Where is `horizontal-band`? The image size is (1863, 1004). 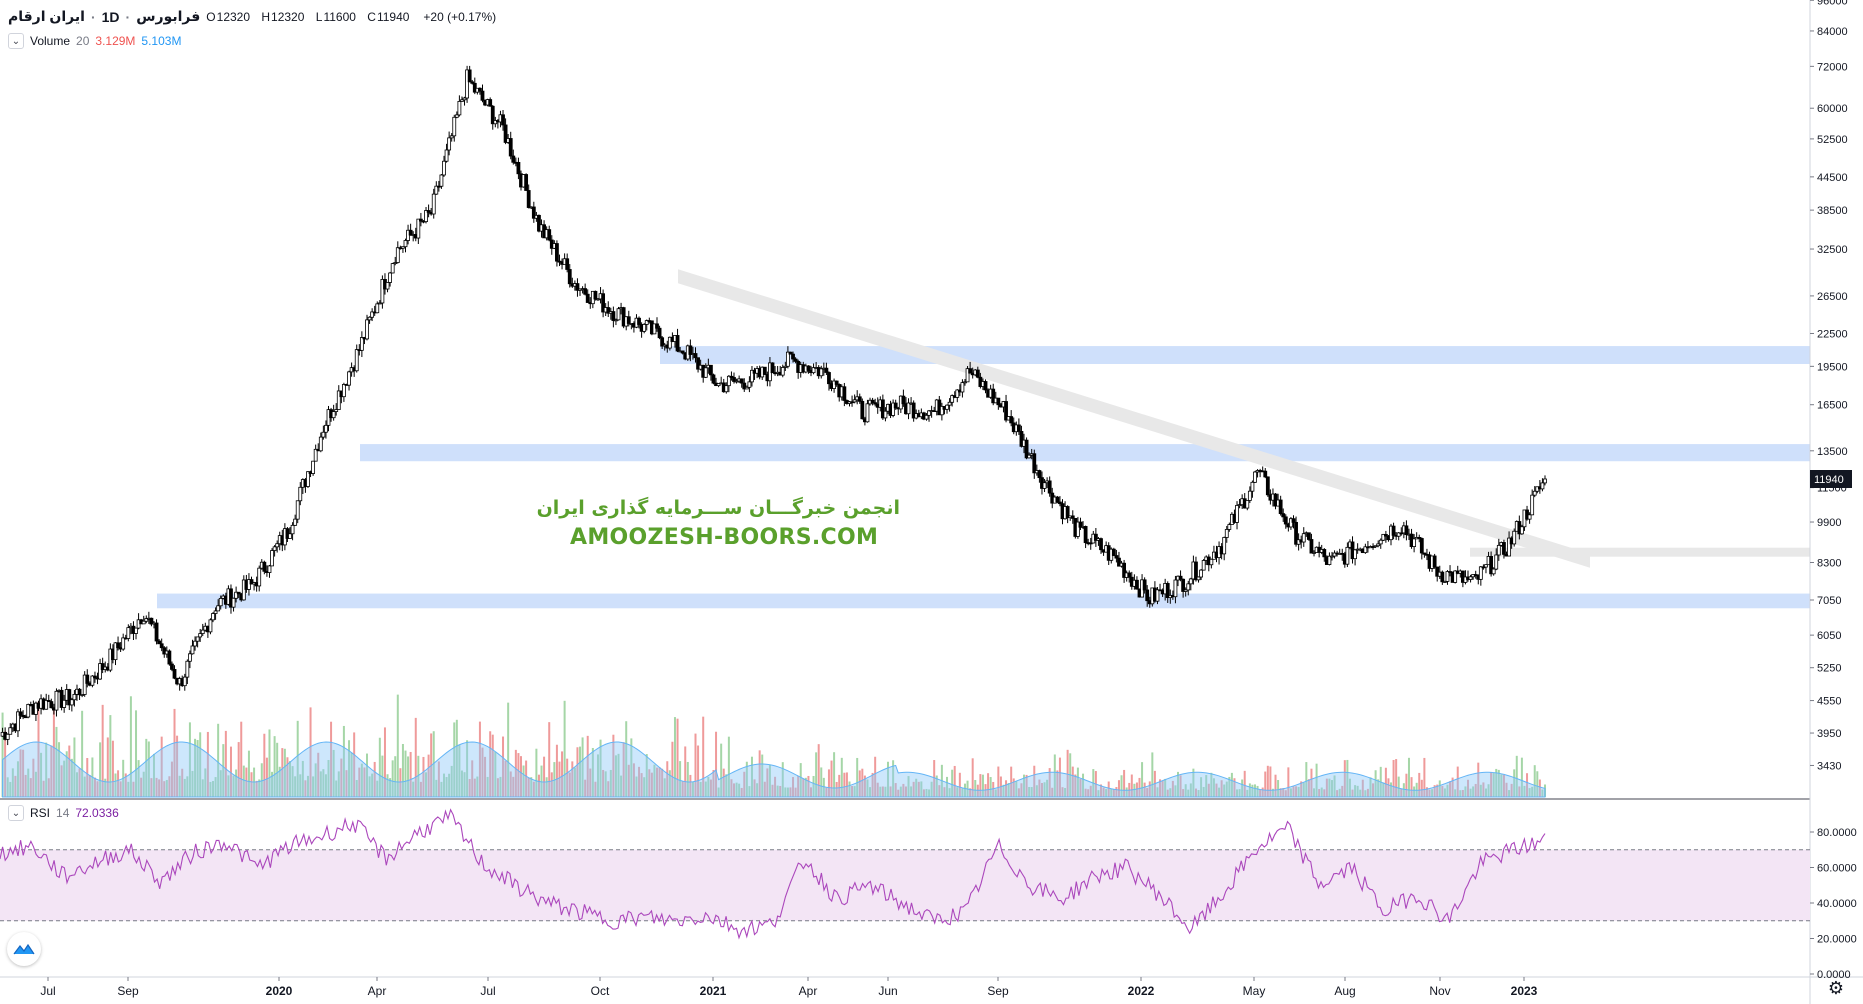 horizontal-band is located at coordinates (1640, 552).